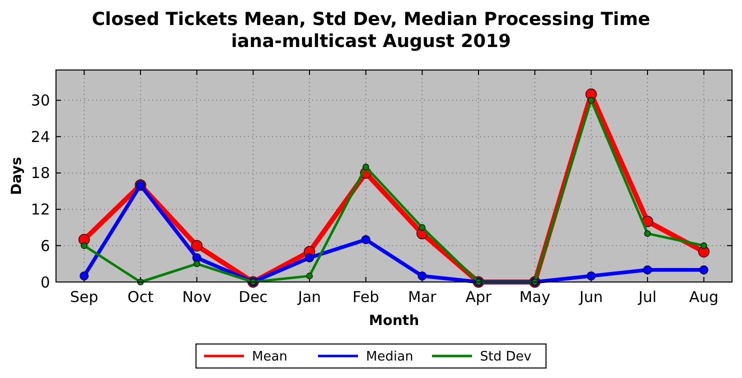 This screenshot has height=378, width=742. I want to click on y-tick-label: 6, so click(45, 245).